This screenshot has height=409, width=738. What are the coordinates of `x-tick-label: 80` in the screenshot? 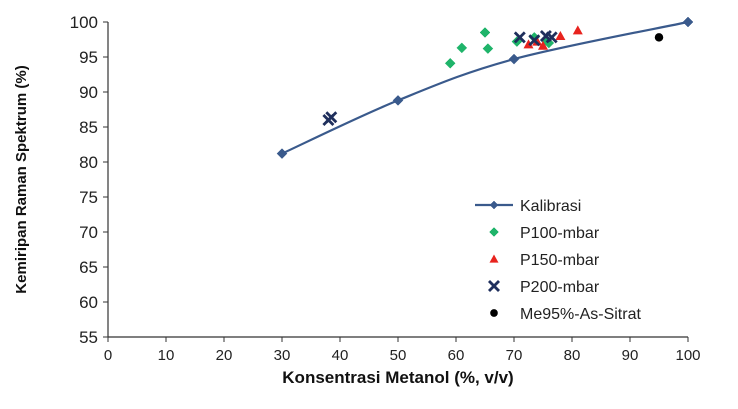 It's located at (572, 355).